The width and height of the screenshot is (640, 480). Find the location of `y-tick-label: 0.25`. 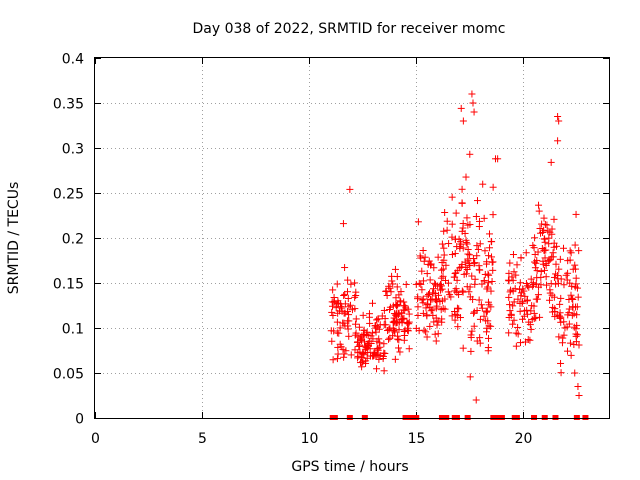

y-tick-label: 0.25 is located at coordinates (68, 195).